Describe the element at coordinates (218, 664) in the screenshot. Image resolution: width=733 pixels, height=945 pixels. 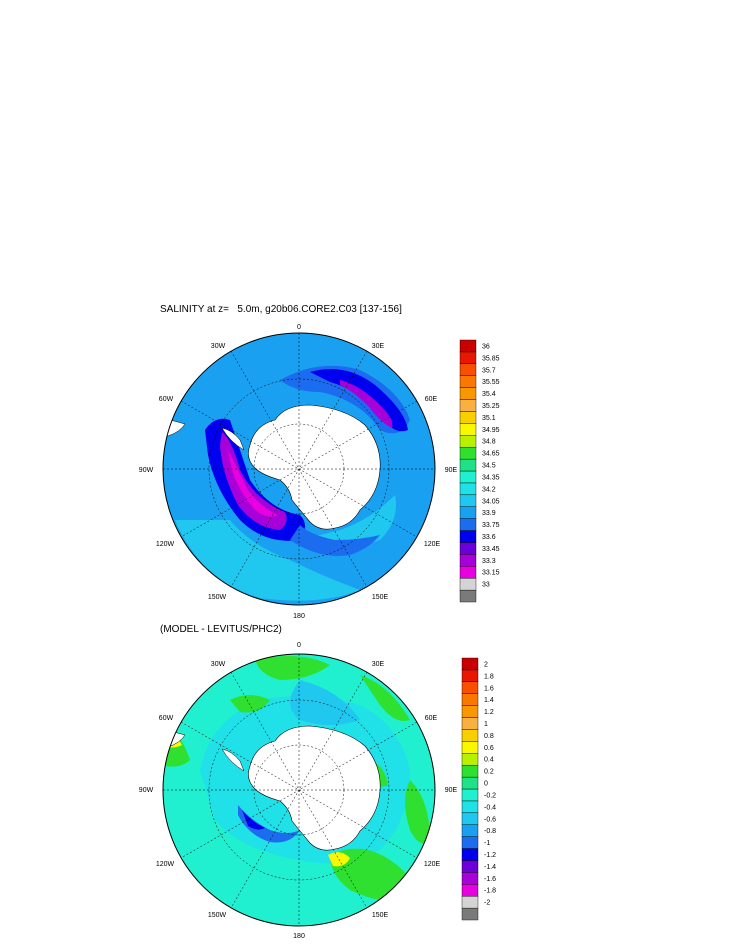
I see `panel2-lon-30w: 30W` at that location.